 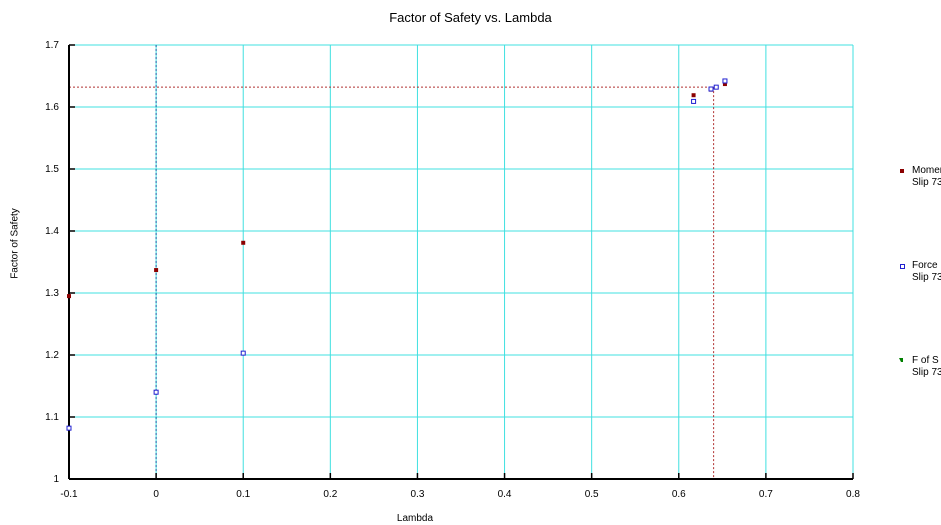 I want to click on y-tick-label: 1.1, so click(x=52, y=417).